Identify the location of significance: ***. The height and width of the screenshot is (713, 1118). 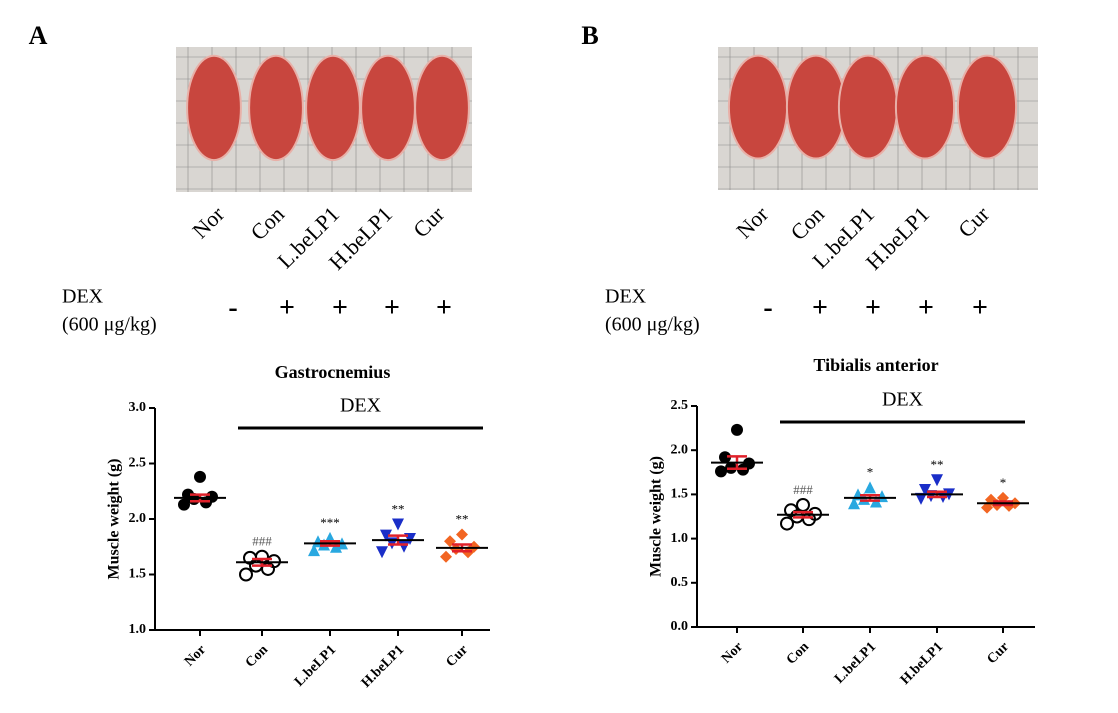
(330, 522).